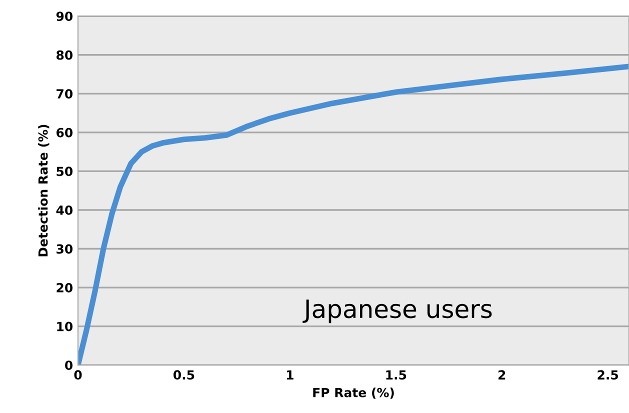 The width and height of the screenshot is (629, 413). I want to click on annotation: Japanese users, so click(397, 312).